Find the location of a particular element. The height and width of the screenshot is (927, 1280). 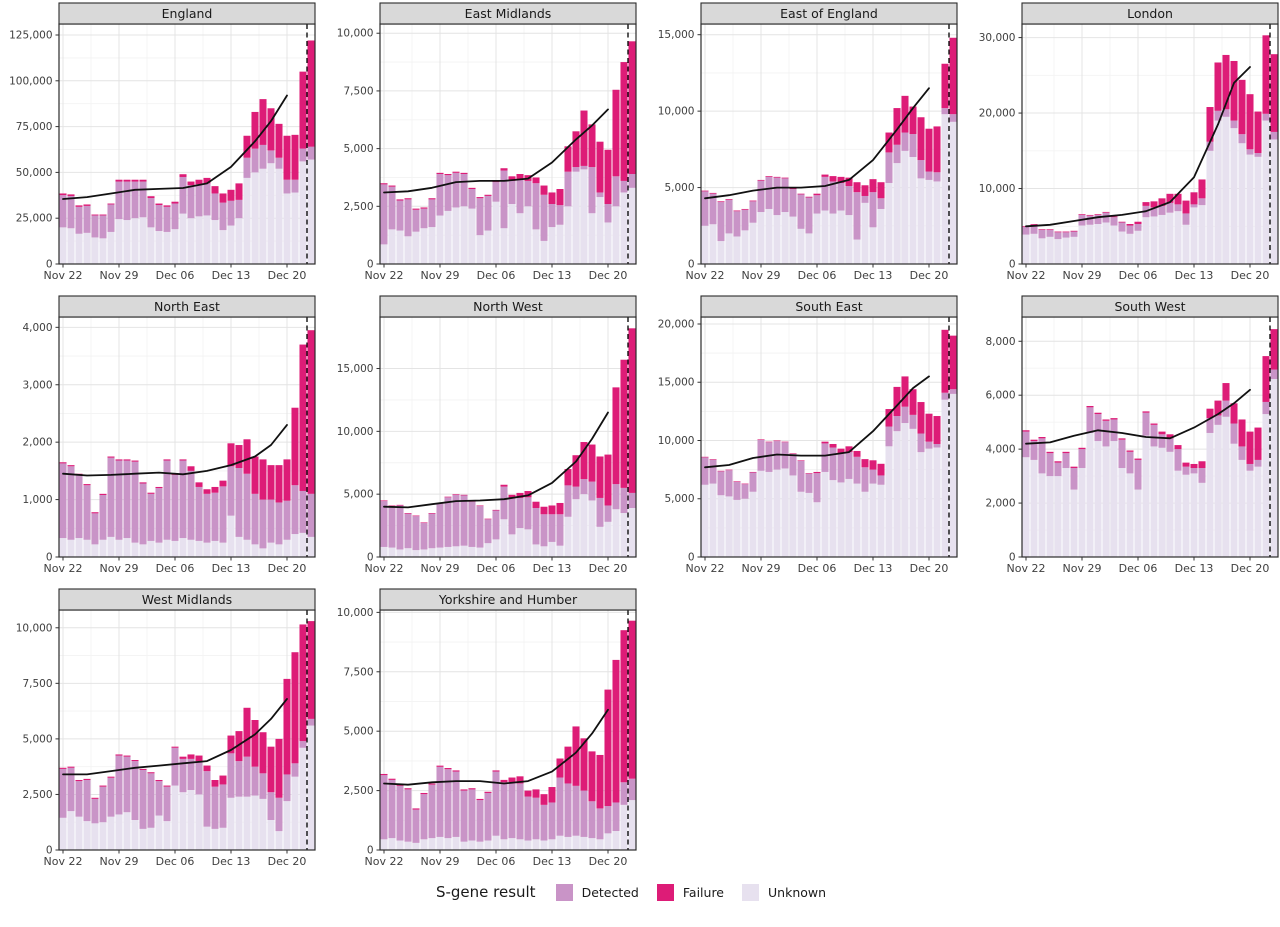

bars-east-of-england is located at coordinates (829, 150).